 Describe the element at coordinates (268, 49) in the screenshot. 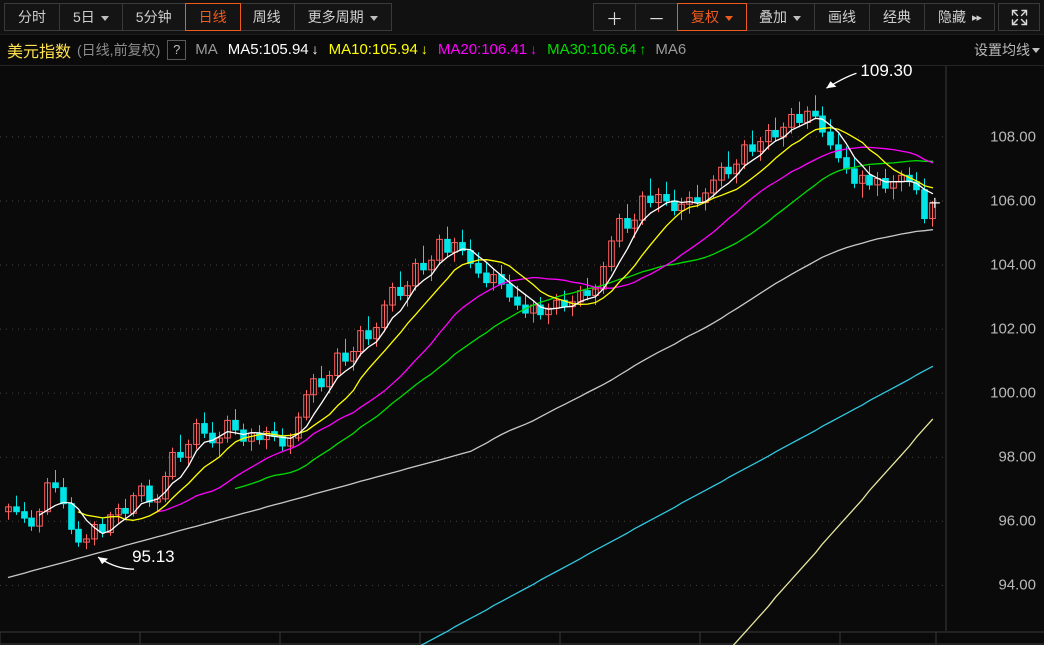

I see `ma-legend-item-0: MA5:105.94` at that location.